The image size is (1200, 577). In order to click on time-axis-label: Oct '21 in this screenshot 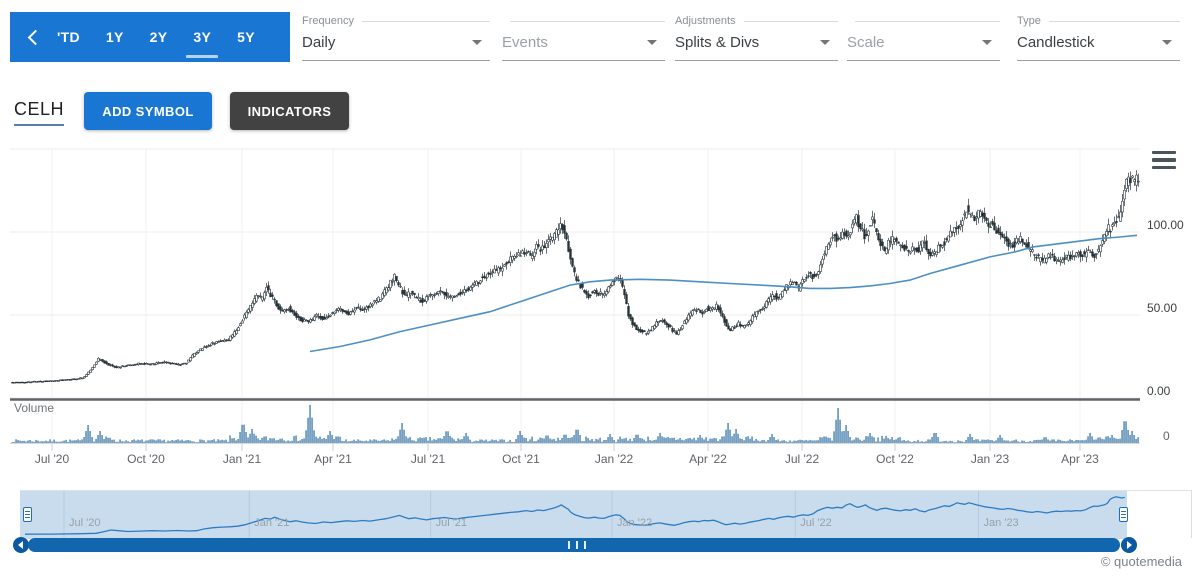, I will do `click(521, 459)`.